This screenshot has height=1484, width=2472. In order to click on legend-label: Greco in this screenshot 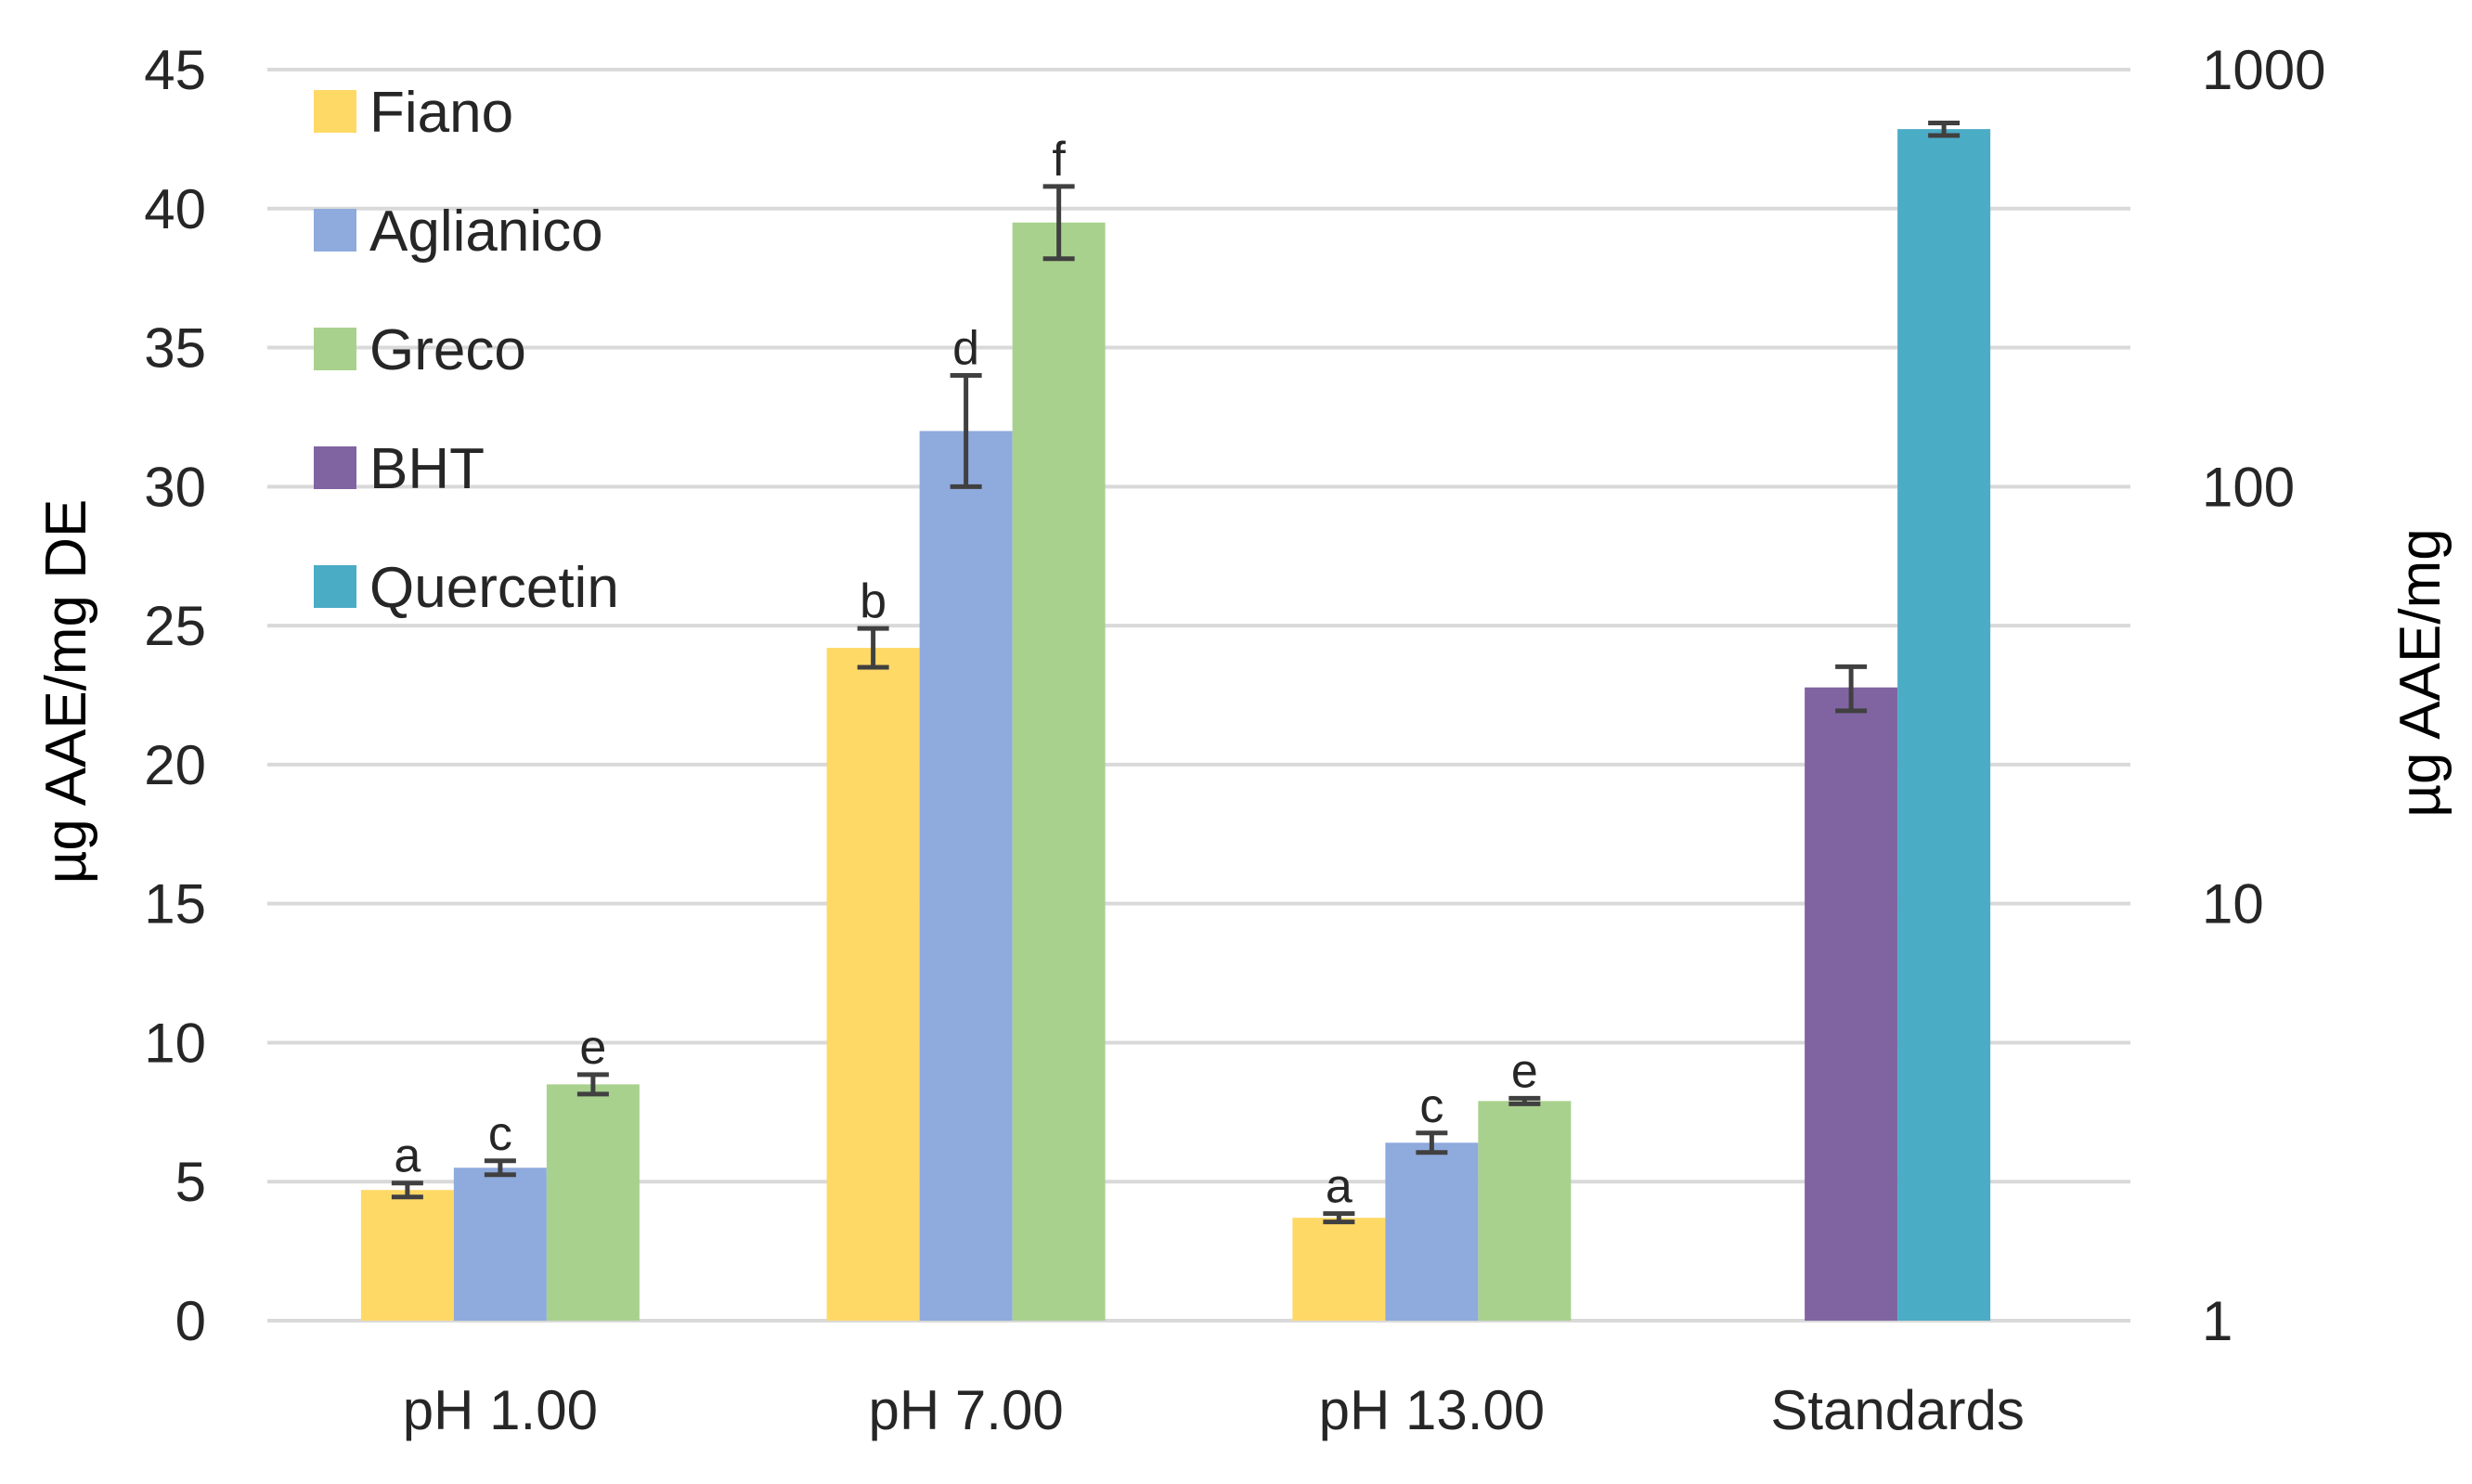, I will do `click(447, 350)`.